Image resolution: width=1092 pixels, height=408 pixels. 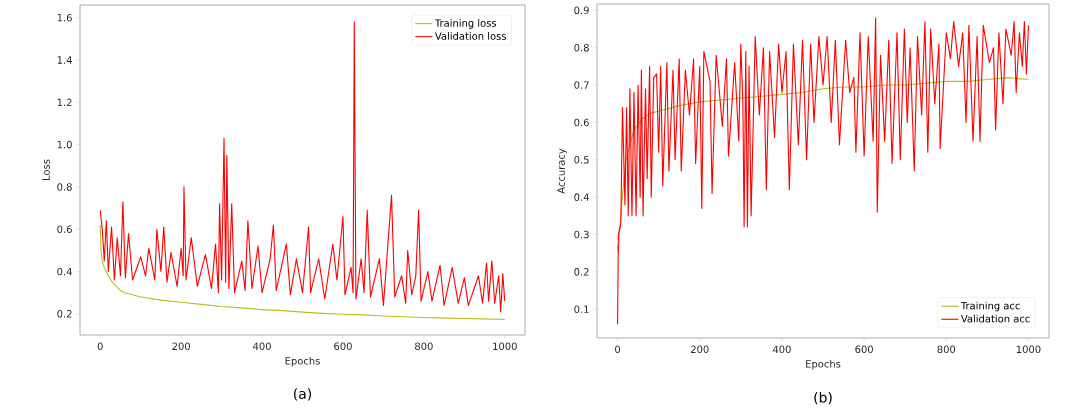 I want to click on y-axis-title: Accuracy, so click(x=562, y=171).